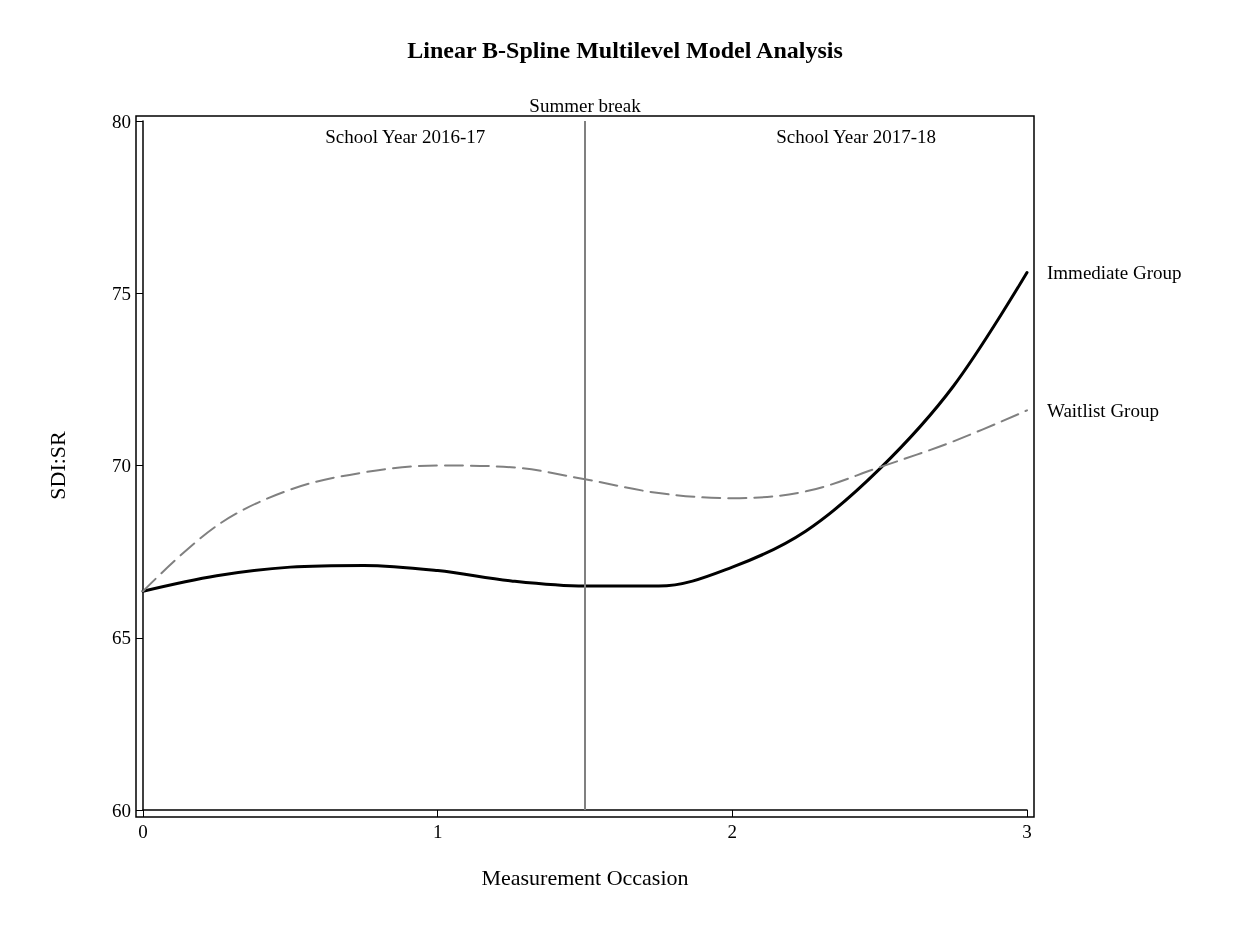 This screenshot has width=1250, height=937. Describe the element at coordinates (1103, 410) in the screenshot. I see `series-label: Waitlist Group` at that location.